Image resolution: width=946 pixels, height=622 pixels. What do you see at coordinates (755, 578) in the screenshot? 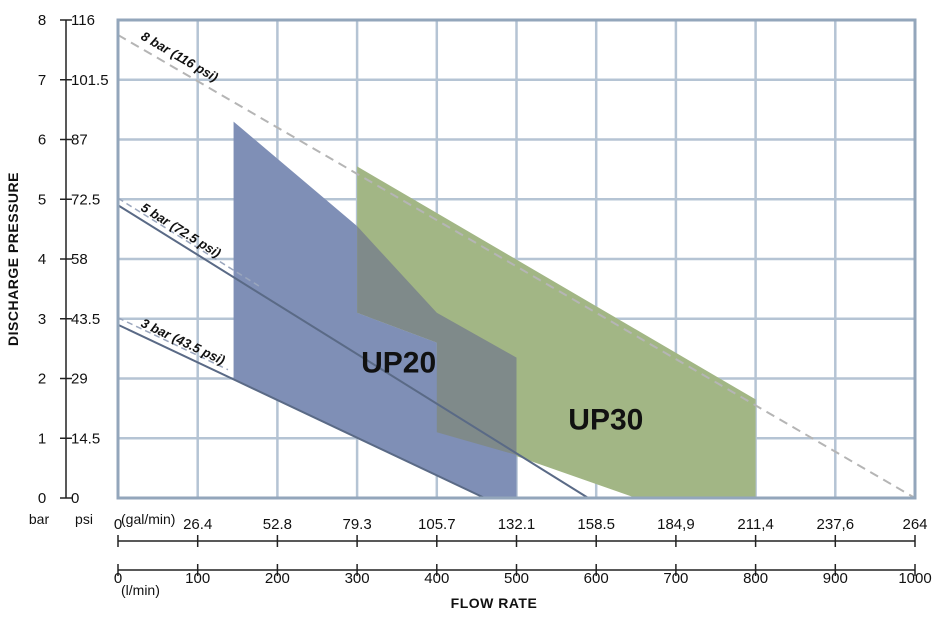
I see `x-tick-label-lmin: 800` at bounding box center [755, 578].